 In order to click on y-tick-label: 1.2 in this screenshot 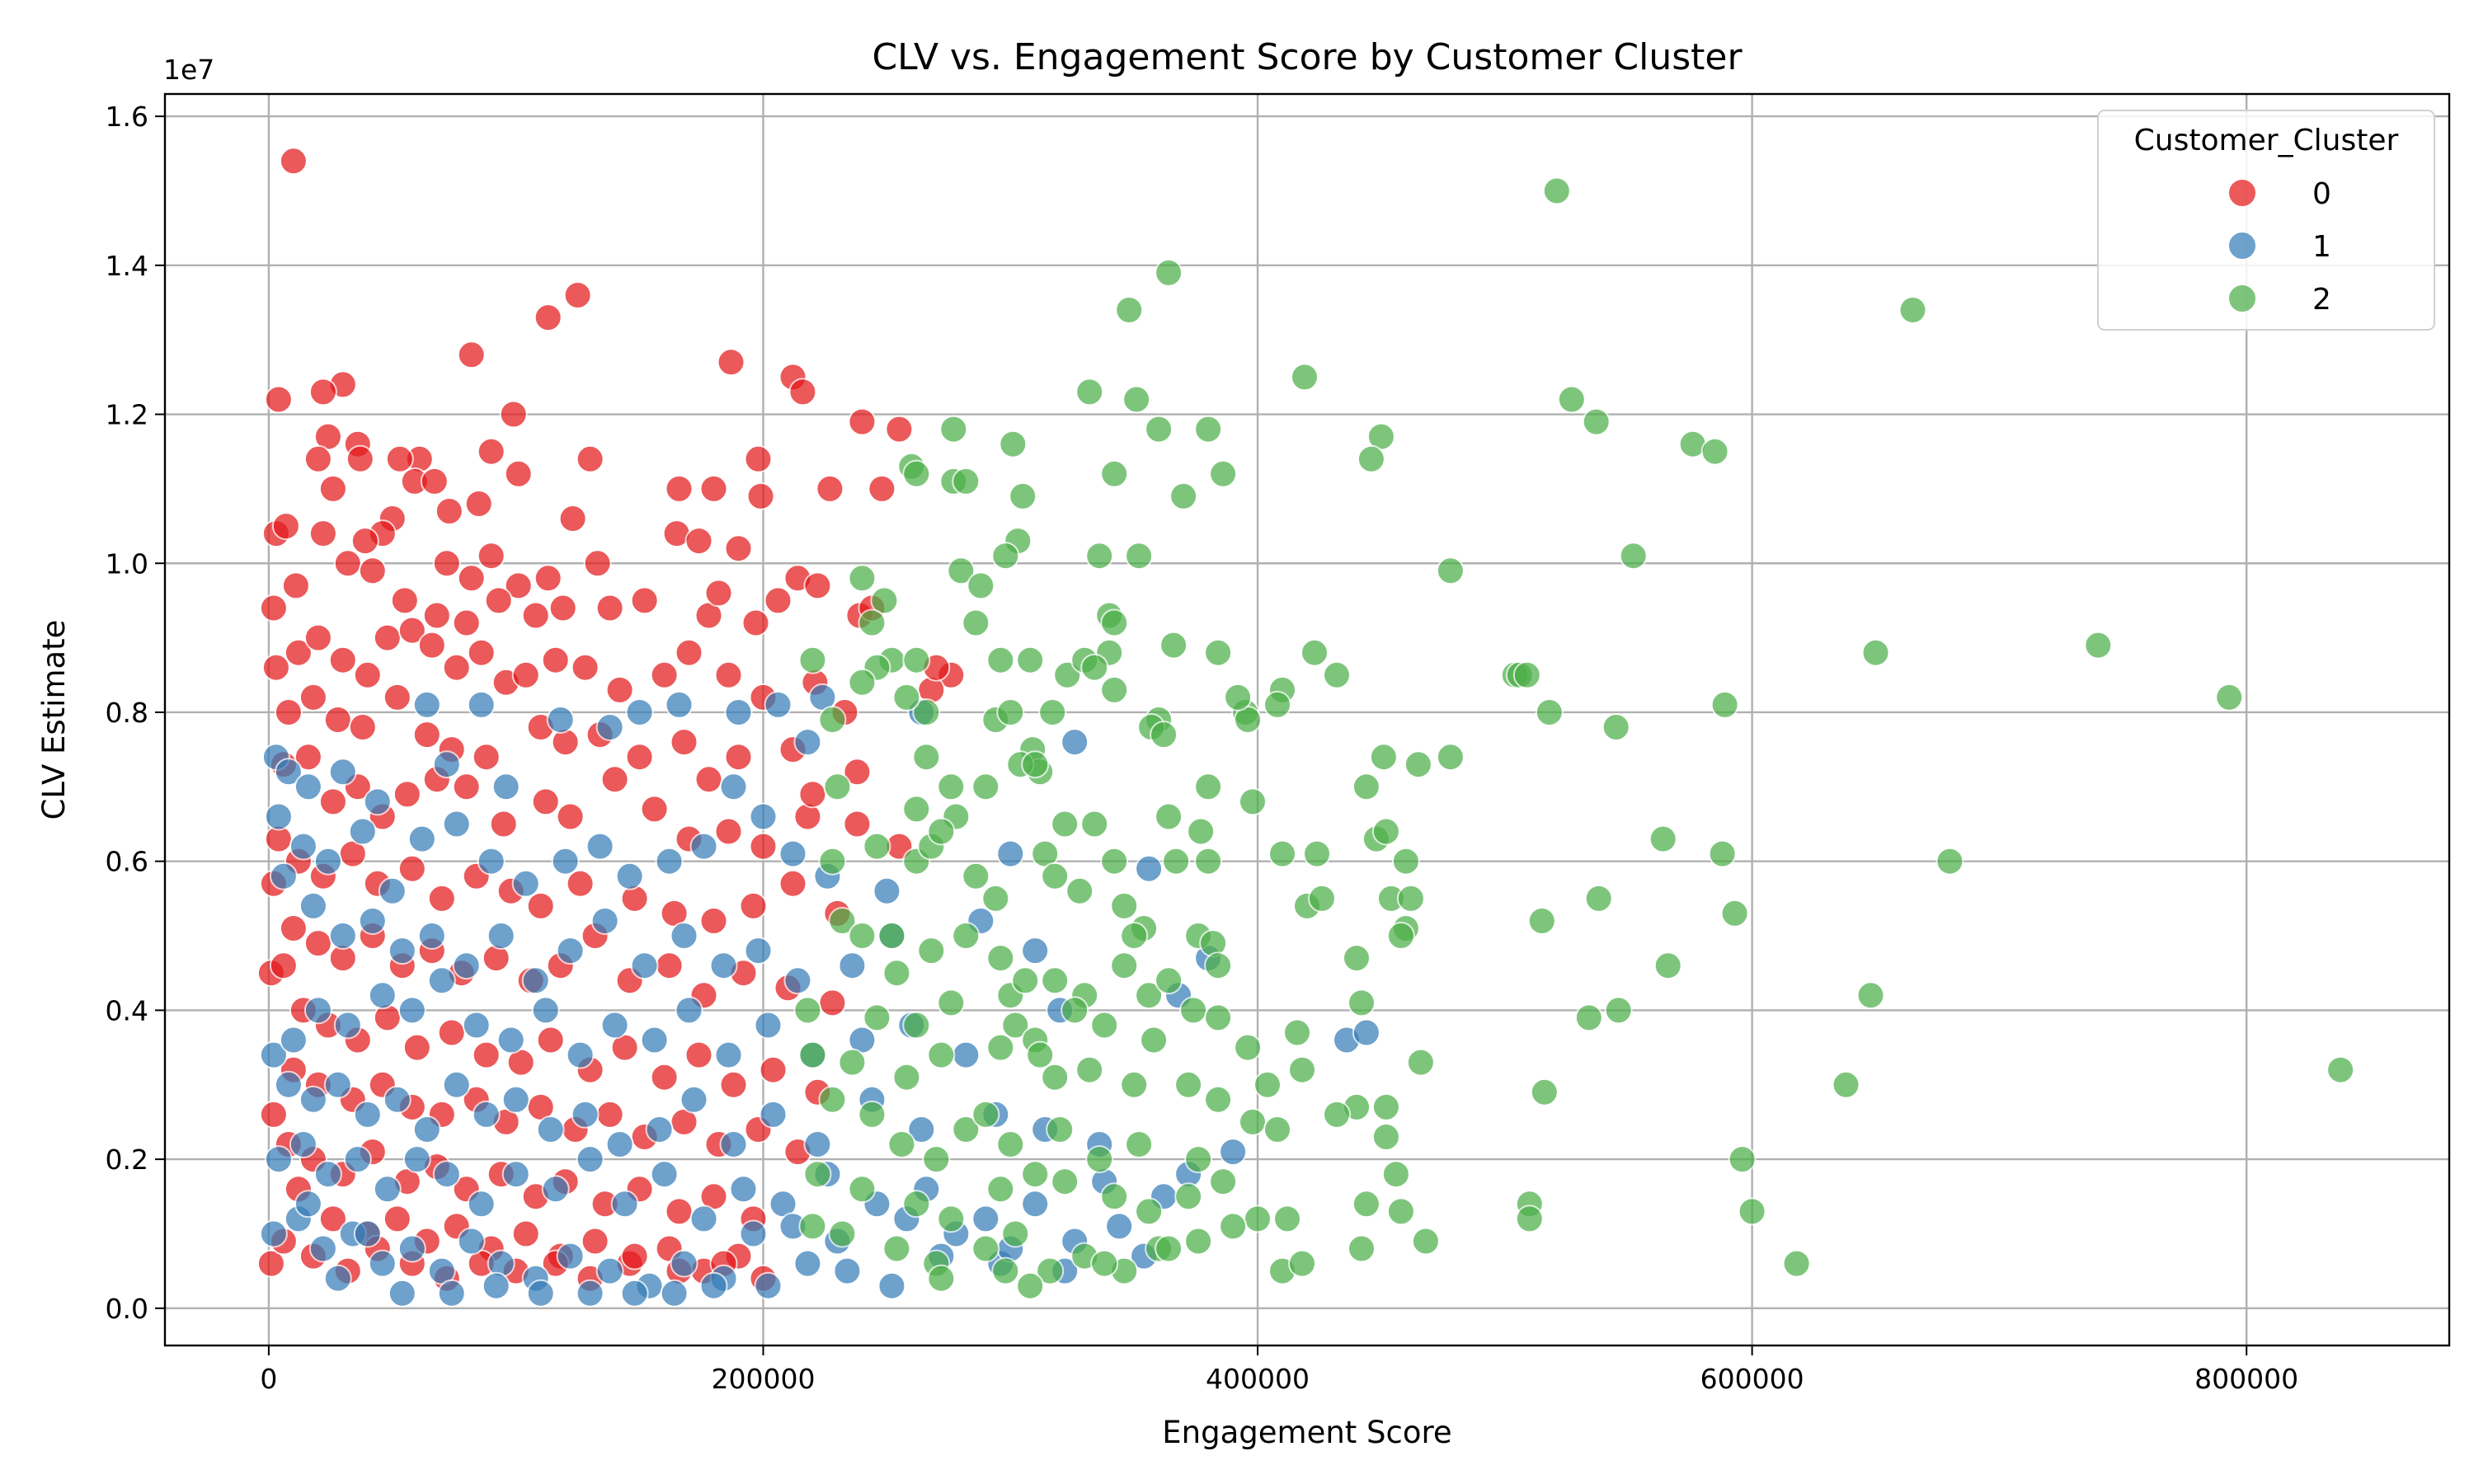, I will do `click(127, 415)`.